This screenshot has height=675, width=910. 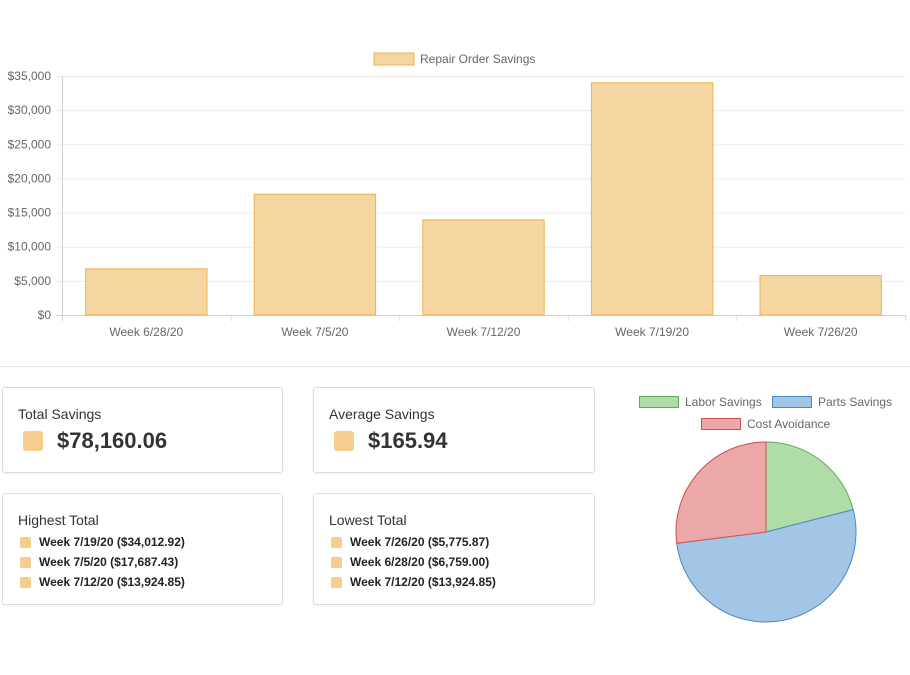 I want to click on list-item: Week 6/28/20 ($6,759.00), so click(x=413, y=562).